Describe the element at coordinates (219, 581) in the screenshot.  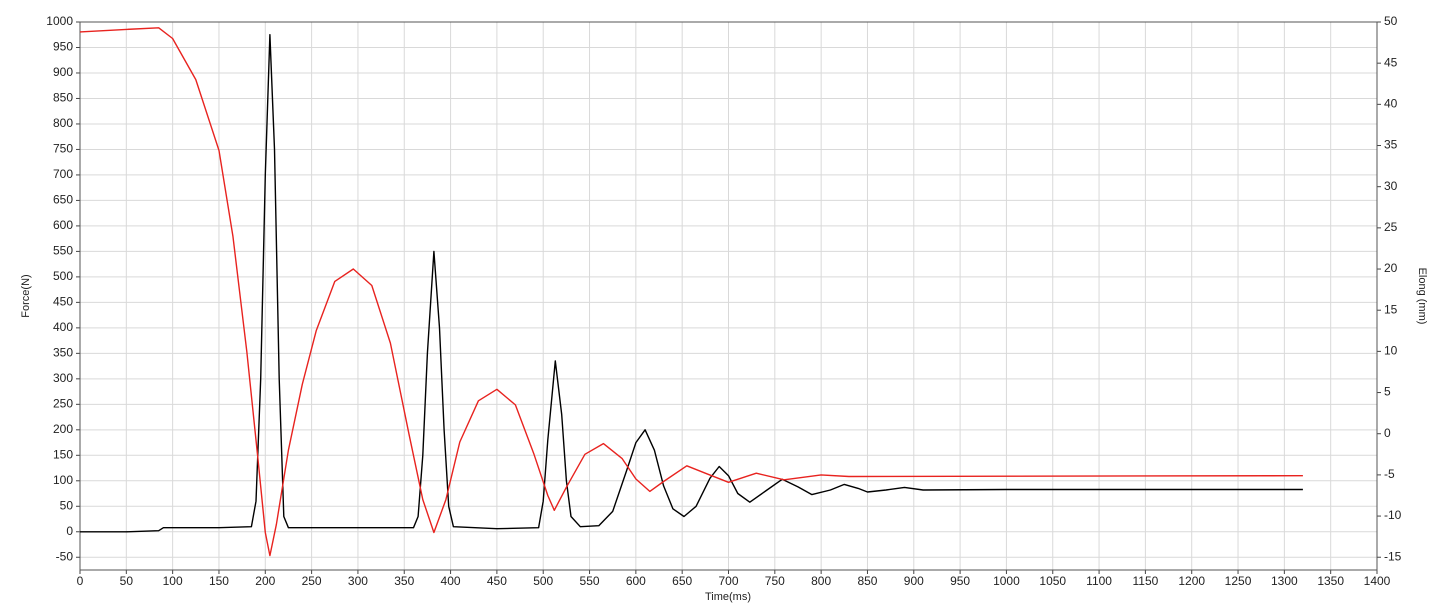
I see `x-tick-label: 150` at that location.